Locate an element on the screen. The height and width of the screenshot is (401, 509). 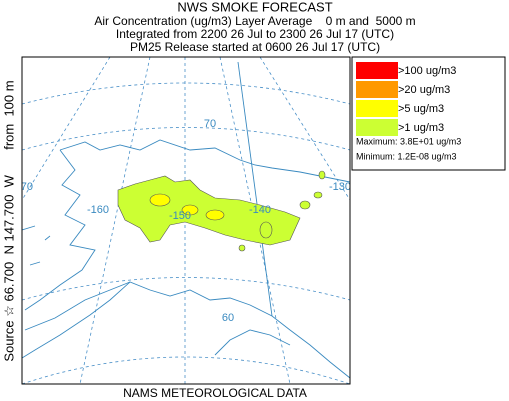
grid-label: -170 is located at coordinates (22, 187).